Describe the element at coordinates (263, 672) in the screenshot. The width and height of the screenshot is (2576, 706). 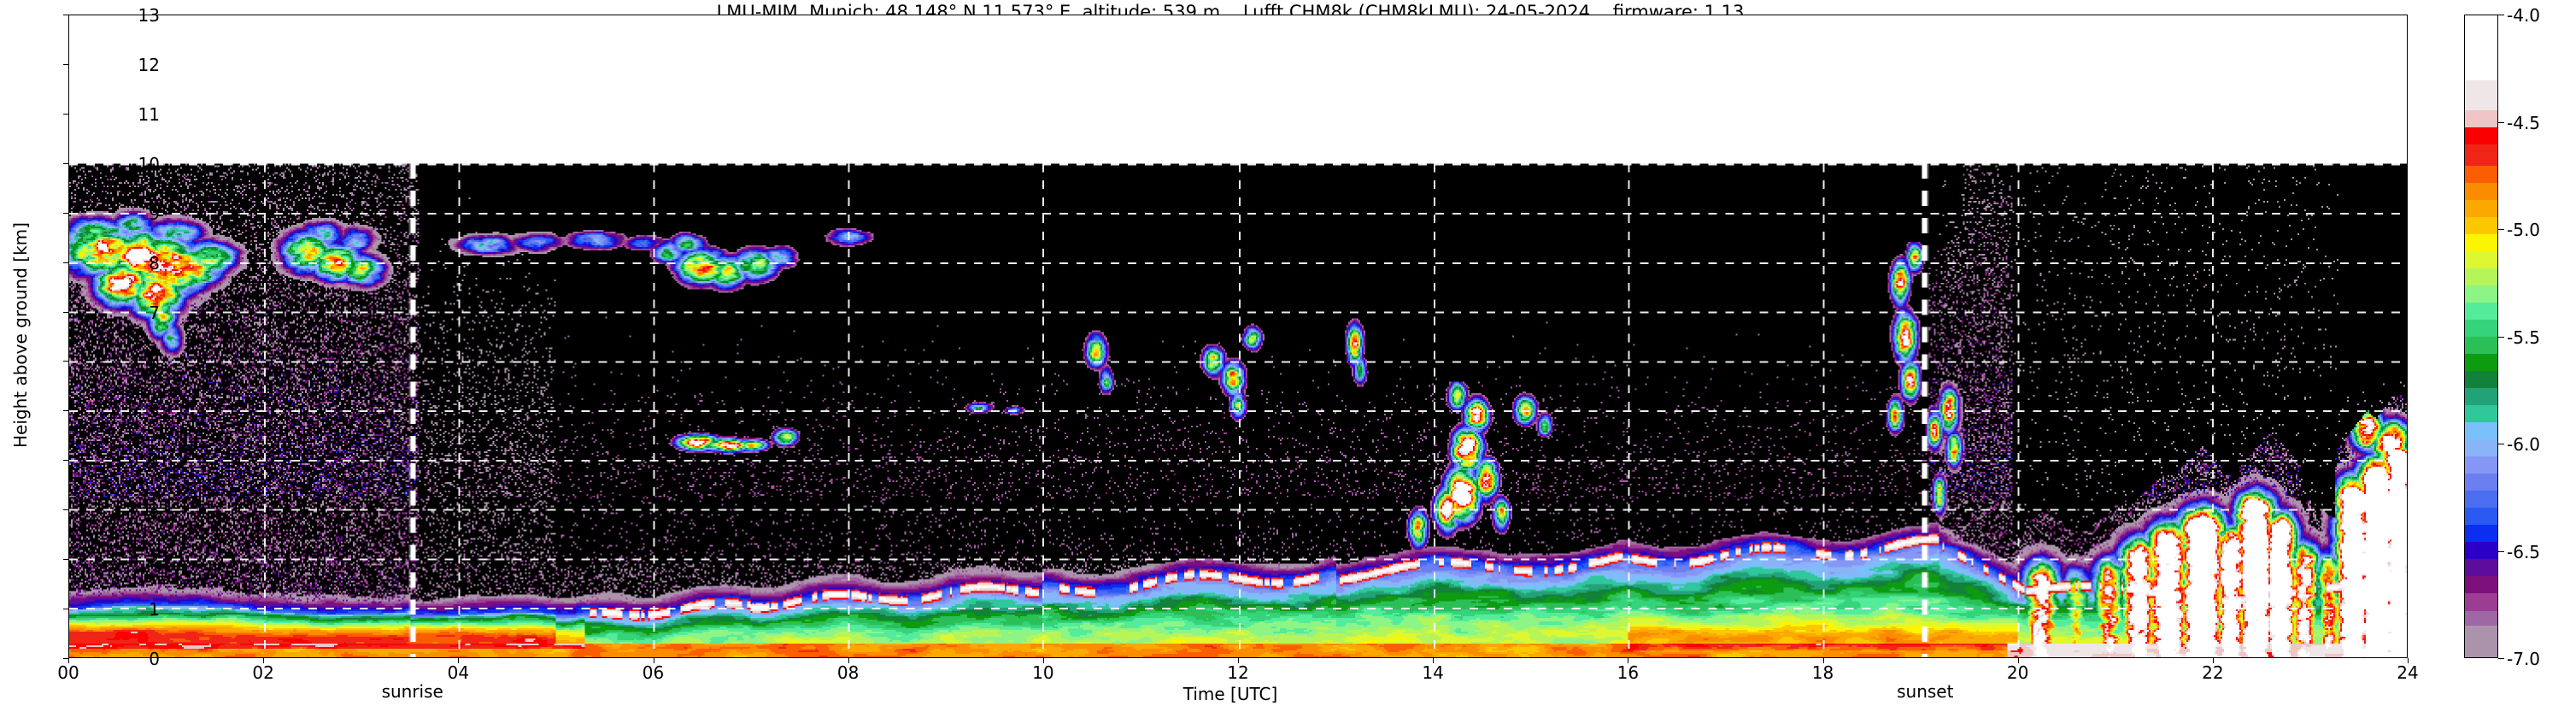
I see `x-tick-label: 02` at that location.